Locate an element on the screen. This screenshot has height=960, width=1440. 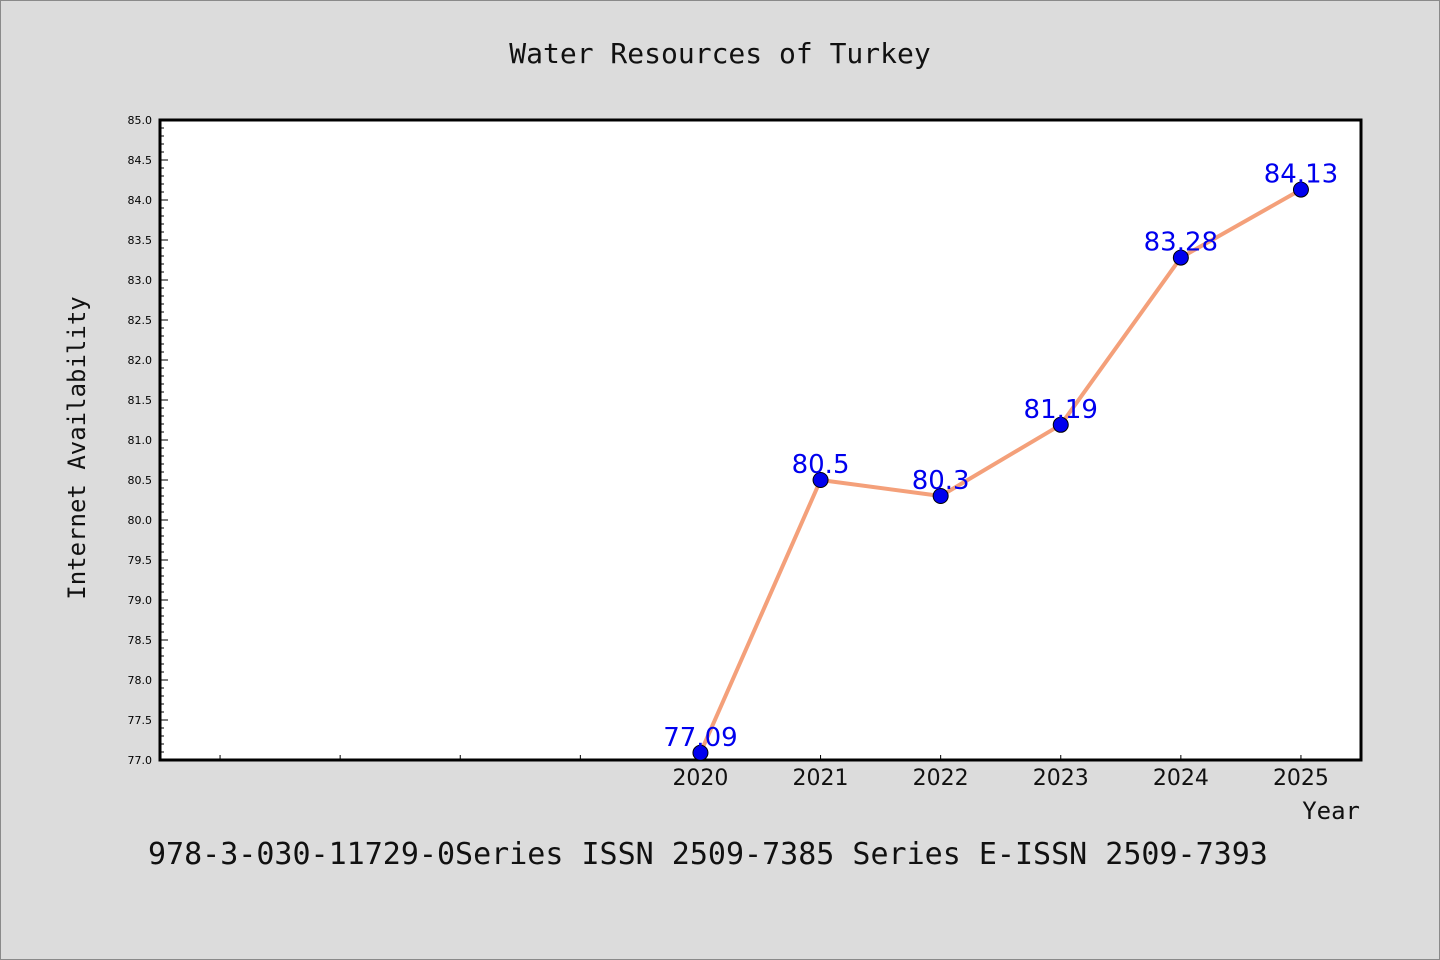
y-axis-label: Internet Availability is located at coordinates (77, 447).